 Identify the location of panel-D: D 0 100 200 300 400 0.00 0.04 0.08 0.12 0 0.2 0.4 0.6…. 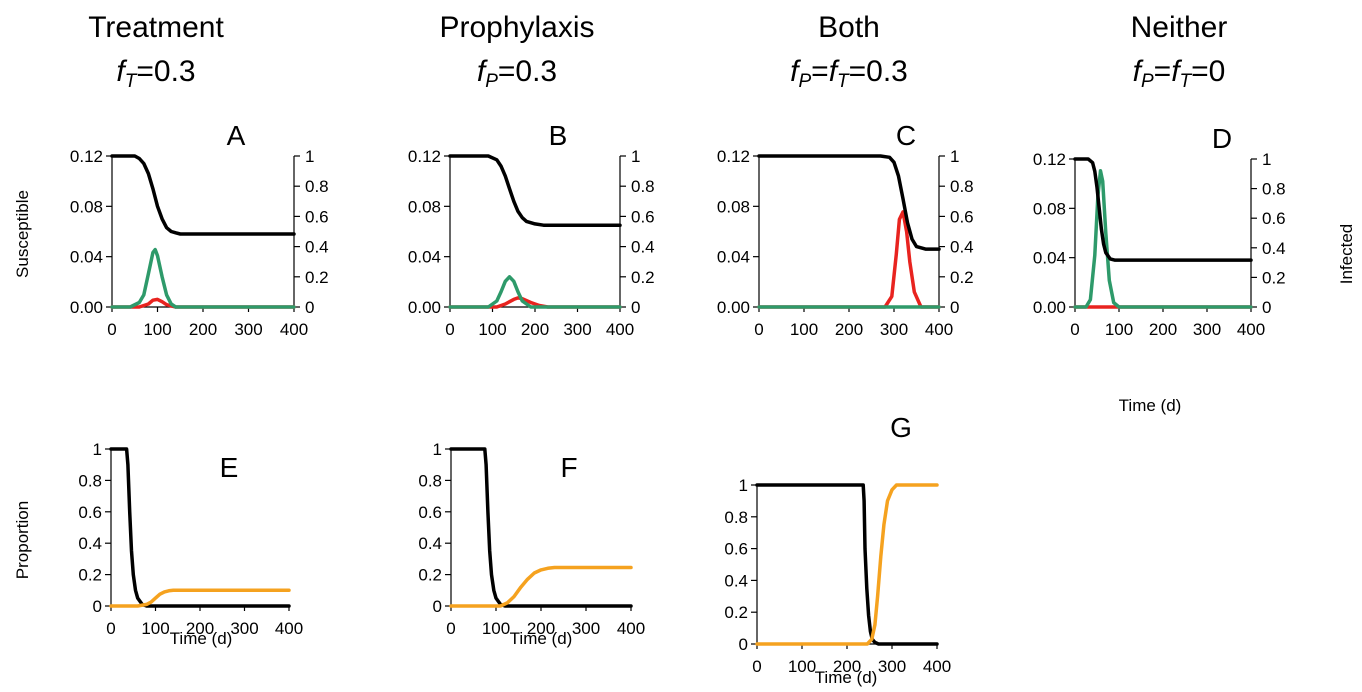
(1159, 231).